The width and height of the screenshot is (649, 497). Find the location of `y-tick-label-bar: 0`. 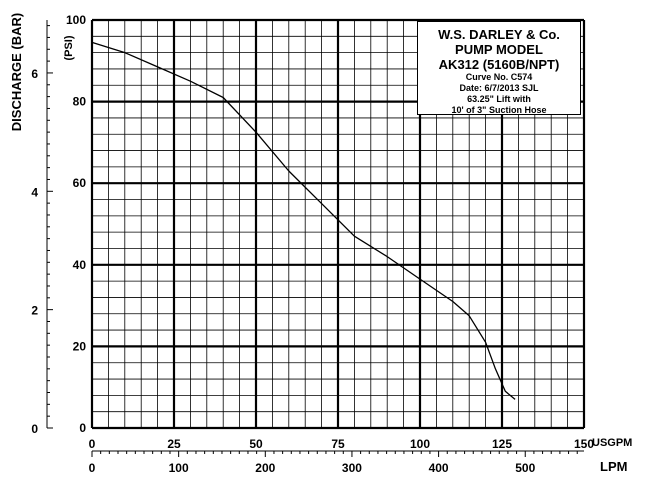

y-tick-label-bar: 0 is located at coordinates (34, 429).